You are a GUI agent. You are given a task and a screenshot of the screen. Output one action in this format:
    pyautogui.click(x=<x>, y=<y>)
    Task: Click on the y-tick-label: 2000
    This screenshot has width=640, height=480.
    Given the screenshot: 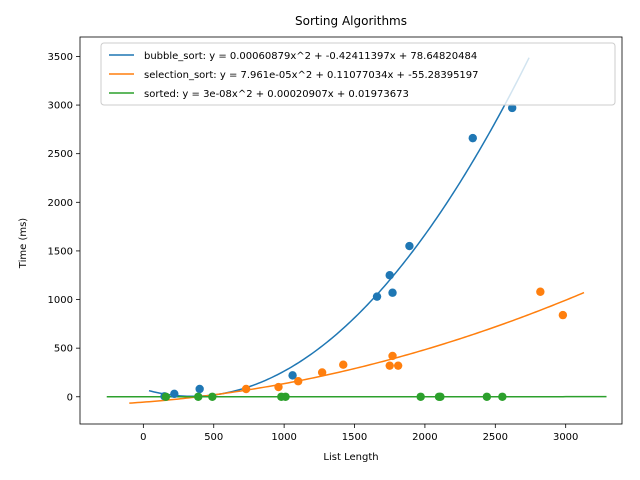 What is the action you would take?
    pyautogui.click(x=60, y=203)
    